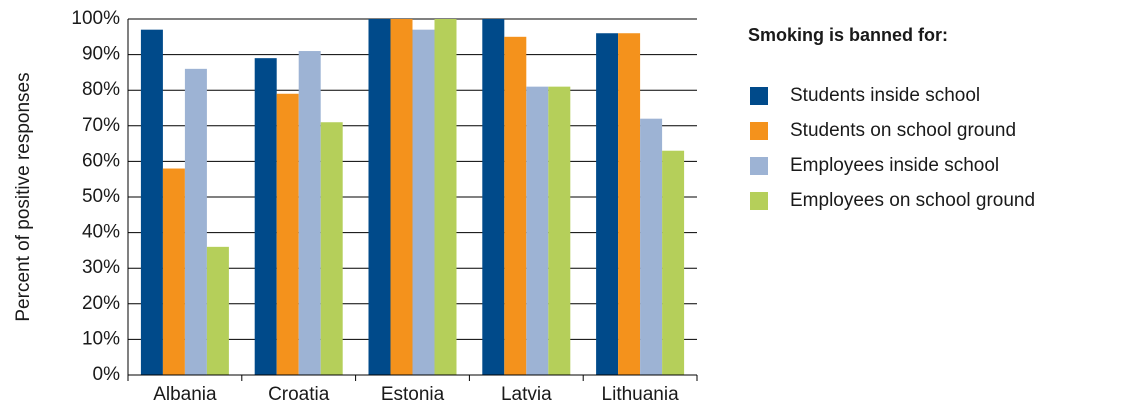 This screenshot has width=1126, height=407. What do you see at coordinates (101, 232) in the screenshot?
I see `y-tick-label: 40%` at bounding box center [101, 232].